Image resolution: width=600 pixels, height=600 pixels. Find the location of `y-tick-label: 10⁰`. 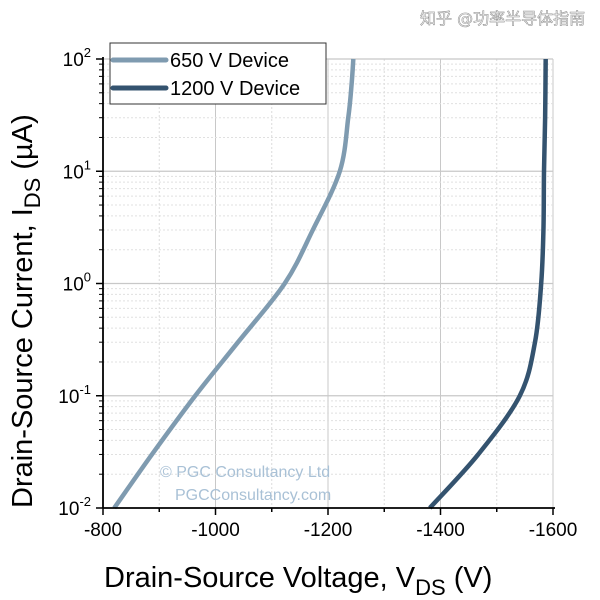

y-tick-label: 10⁰ is located at coordinates (77, 283).